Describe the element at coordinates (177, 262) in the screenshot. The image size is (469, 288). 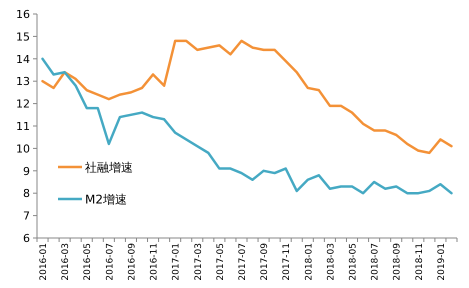
I see `x-tick-label: 2017-01` at that location.